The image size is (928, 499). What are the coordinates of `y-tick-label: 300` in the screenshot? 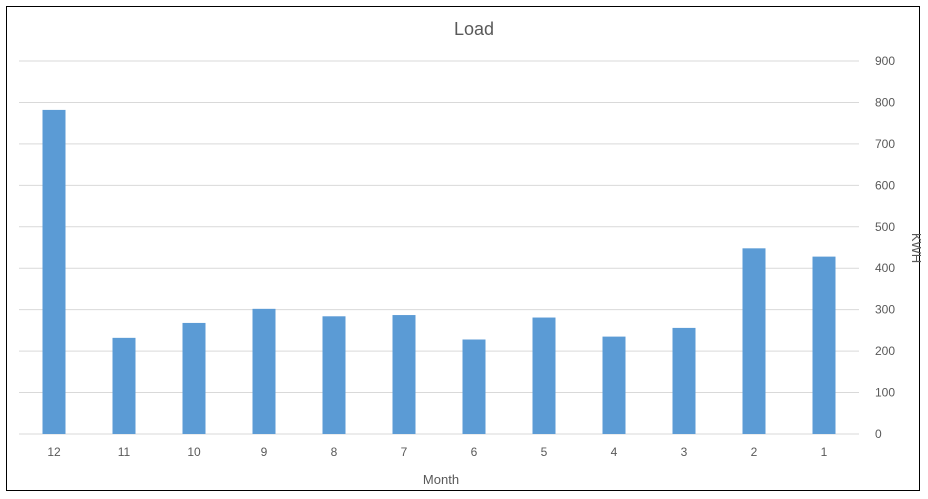 It's located at (885, 310).